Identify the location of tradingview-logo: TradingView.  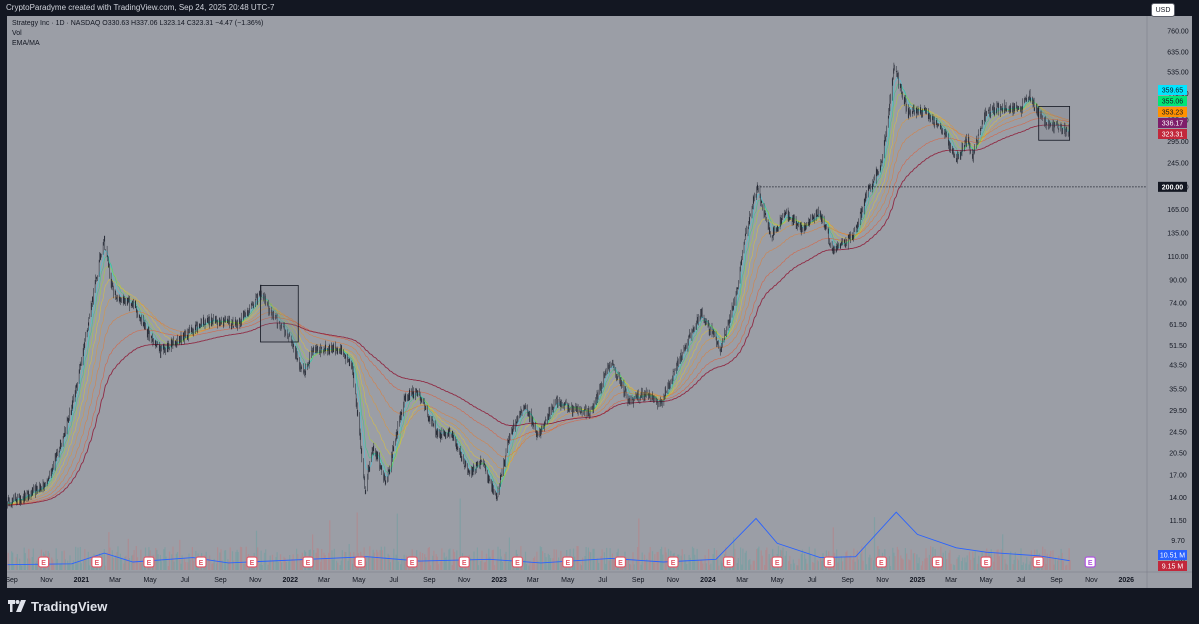
(57, 606).